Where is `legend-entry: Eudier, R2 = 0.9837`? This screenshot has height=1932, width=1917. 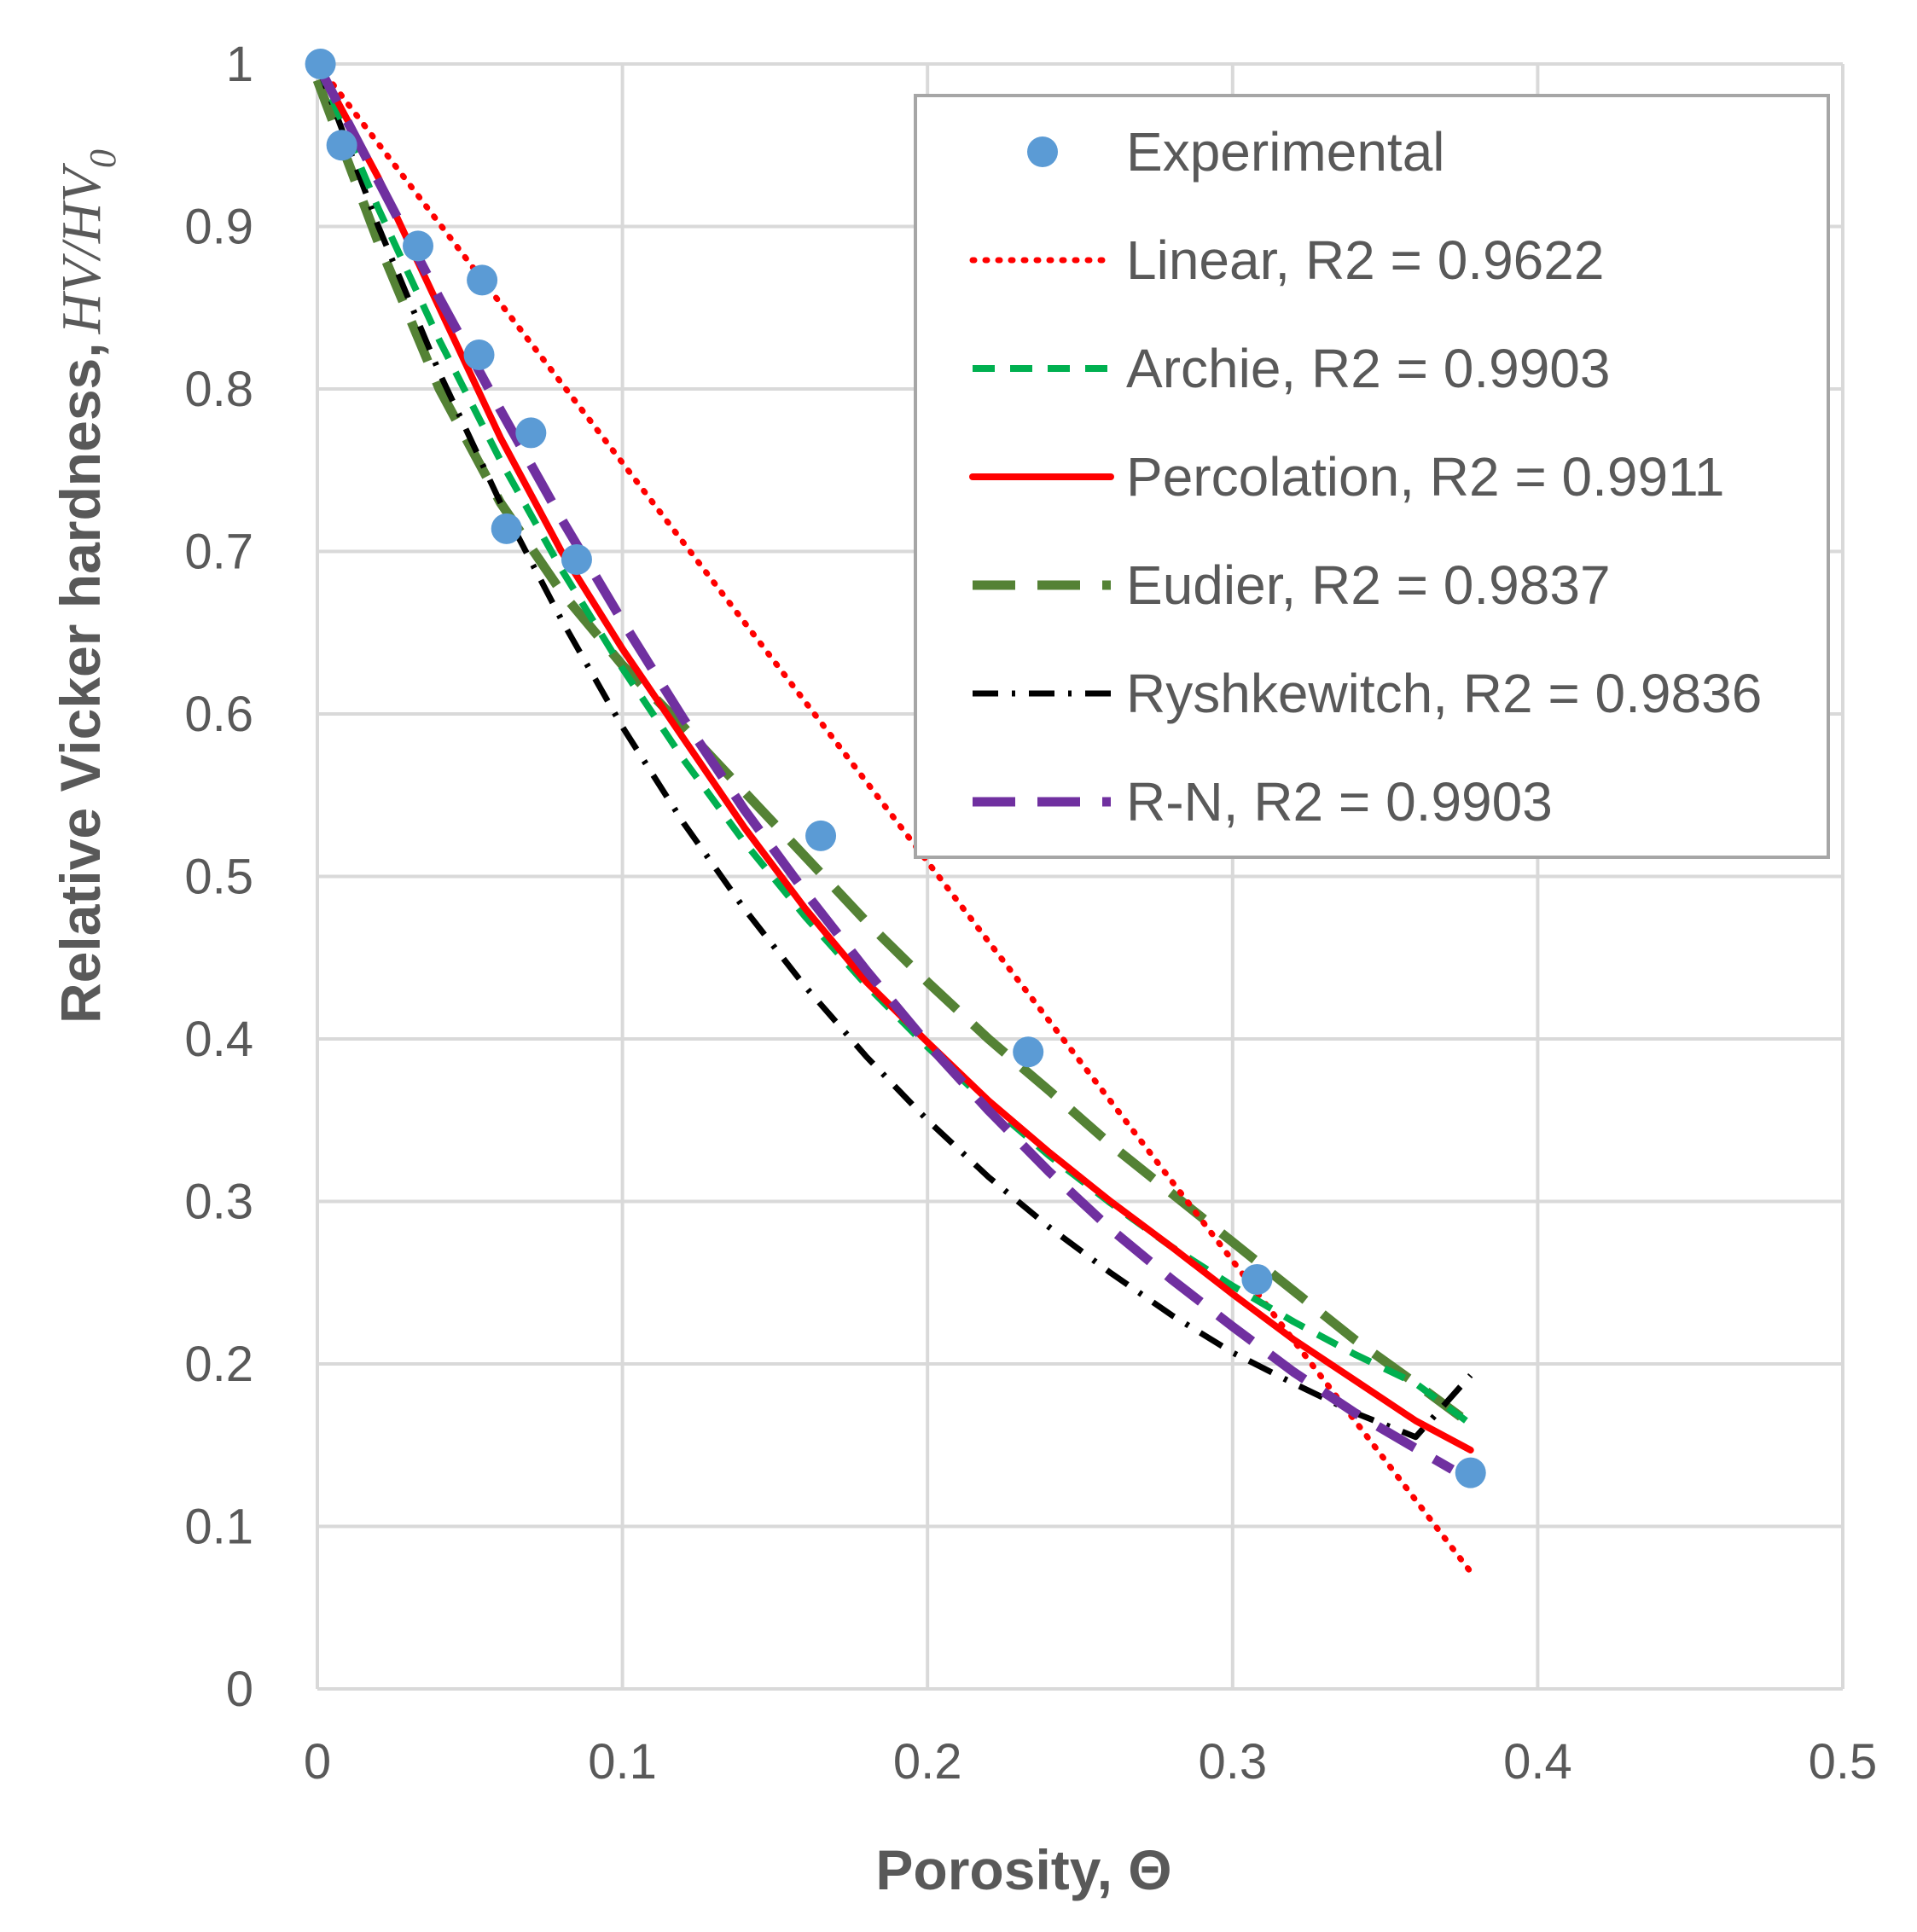 legend-entry: Eudier, R2 = 0.9837 is located at coordinates (1292, 585).